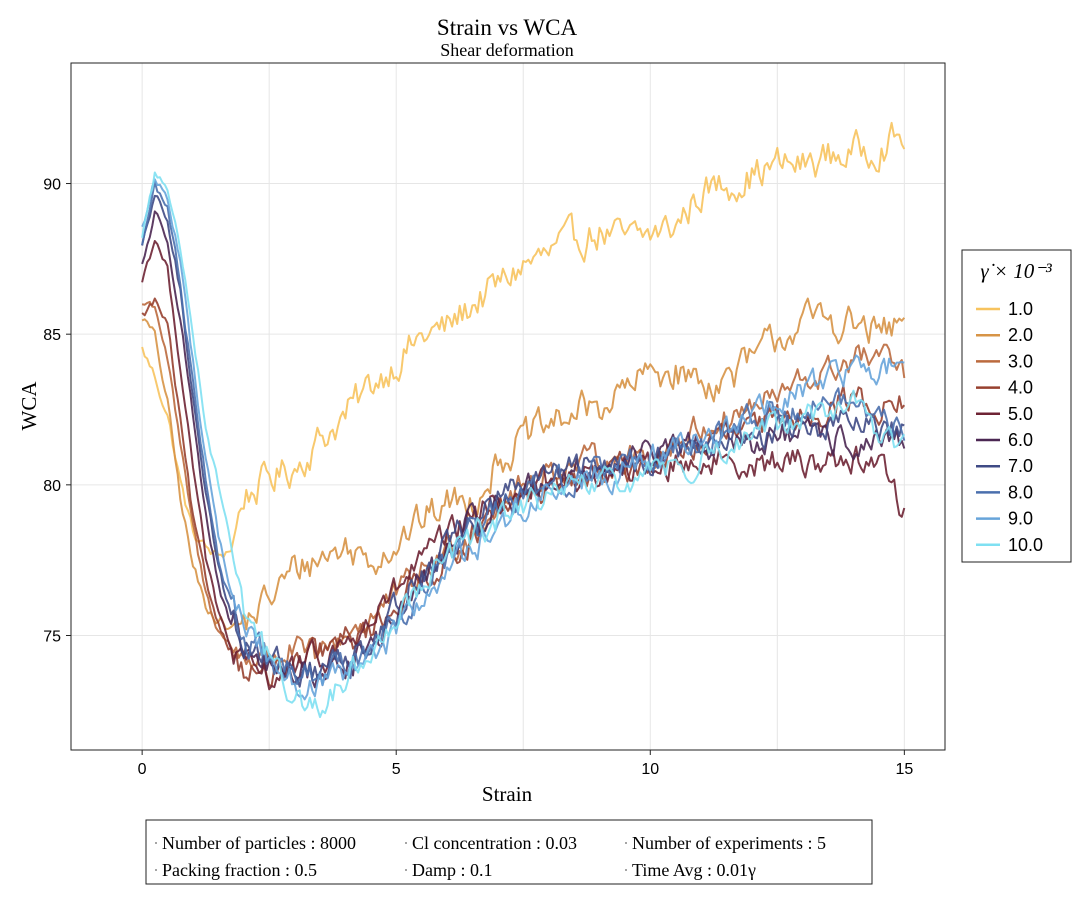 The height and width of the screenshot is (900, 1080). I want to click on x-axis-label: Strain, so click(507, 794).